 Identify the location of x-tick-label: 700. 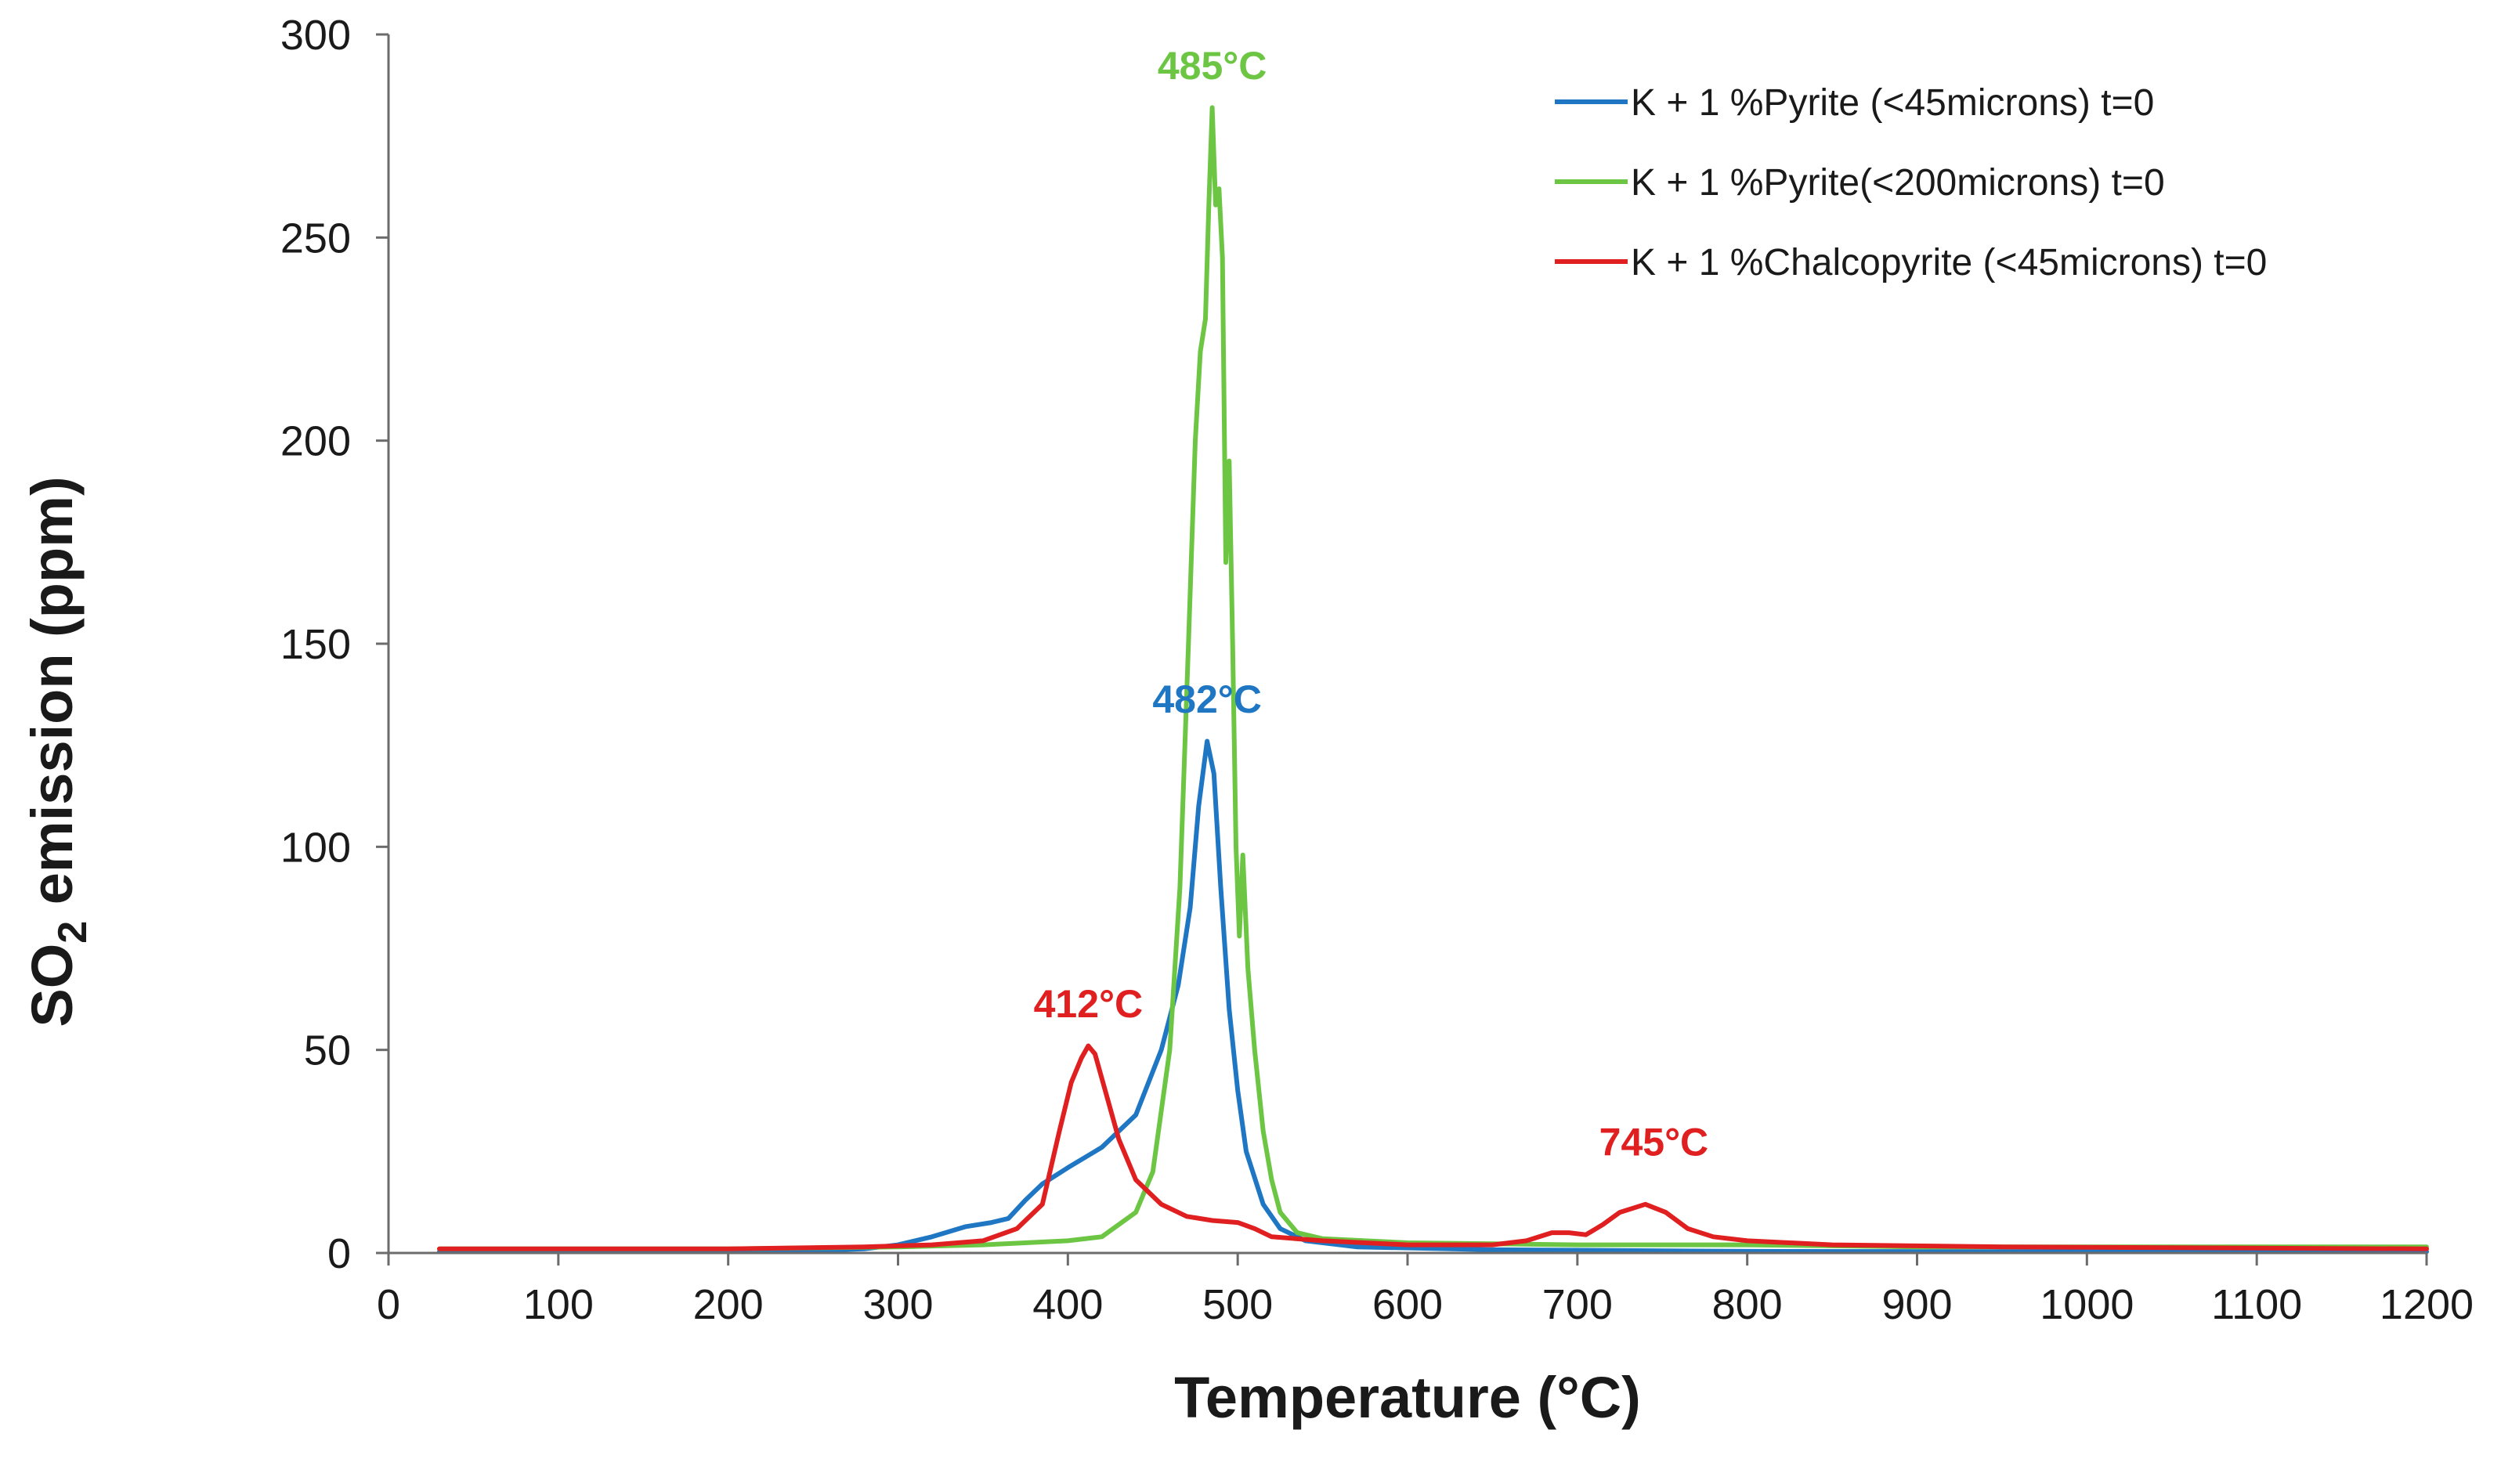
(1577, 1304).